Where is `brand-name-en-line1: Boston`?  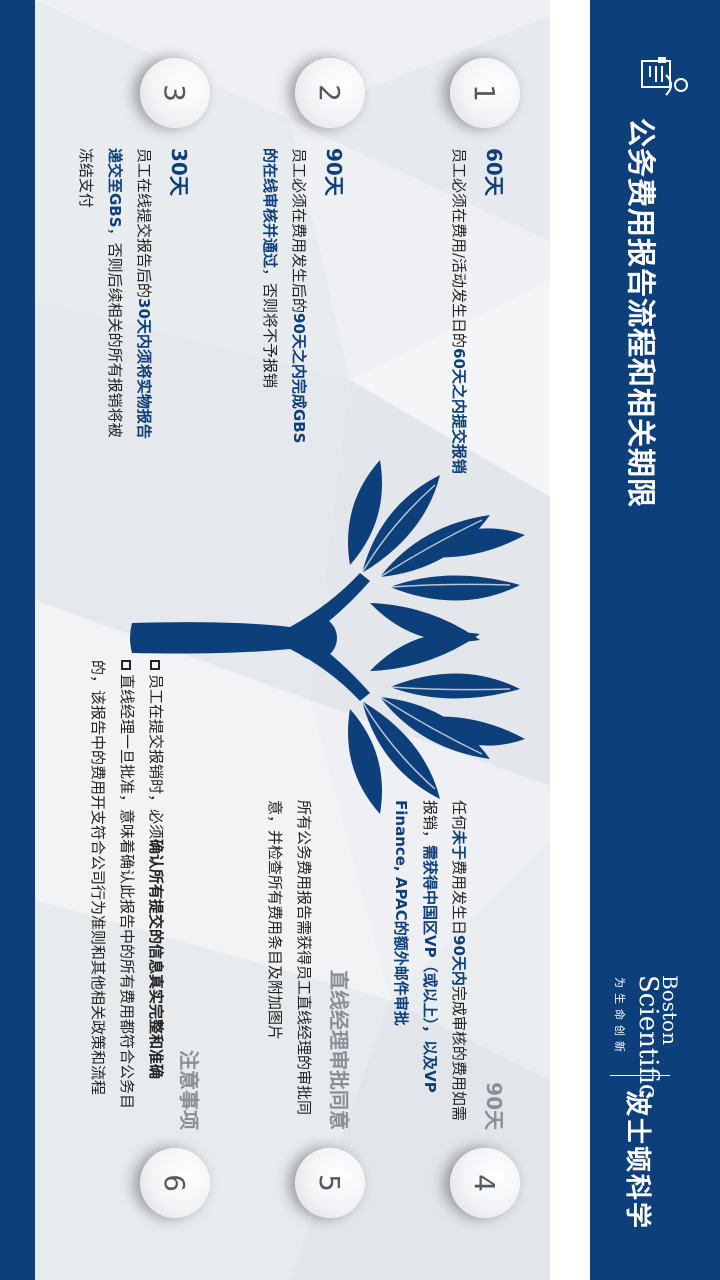 brand-name-en-line1: Boston is located at coordinates (670, 1010).